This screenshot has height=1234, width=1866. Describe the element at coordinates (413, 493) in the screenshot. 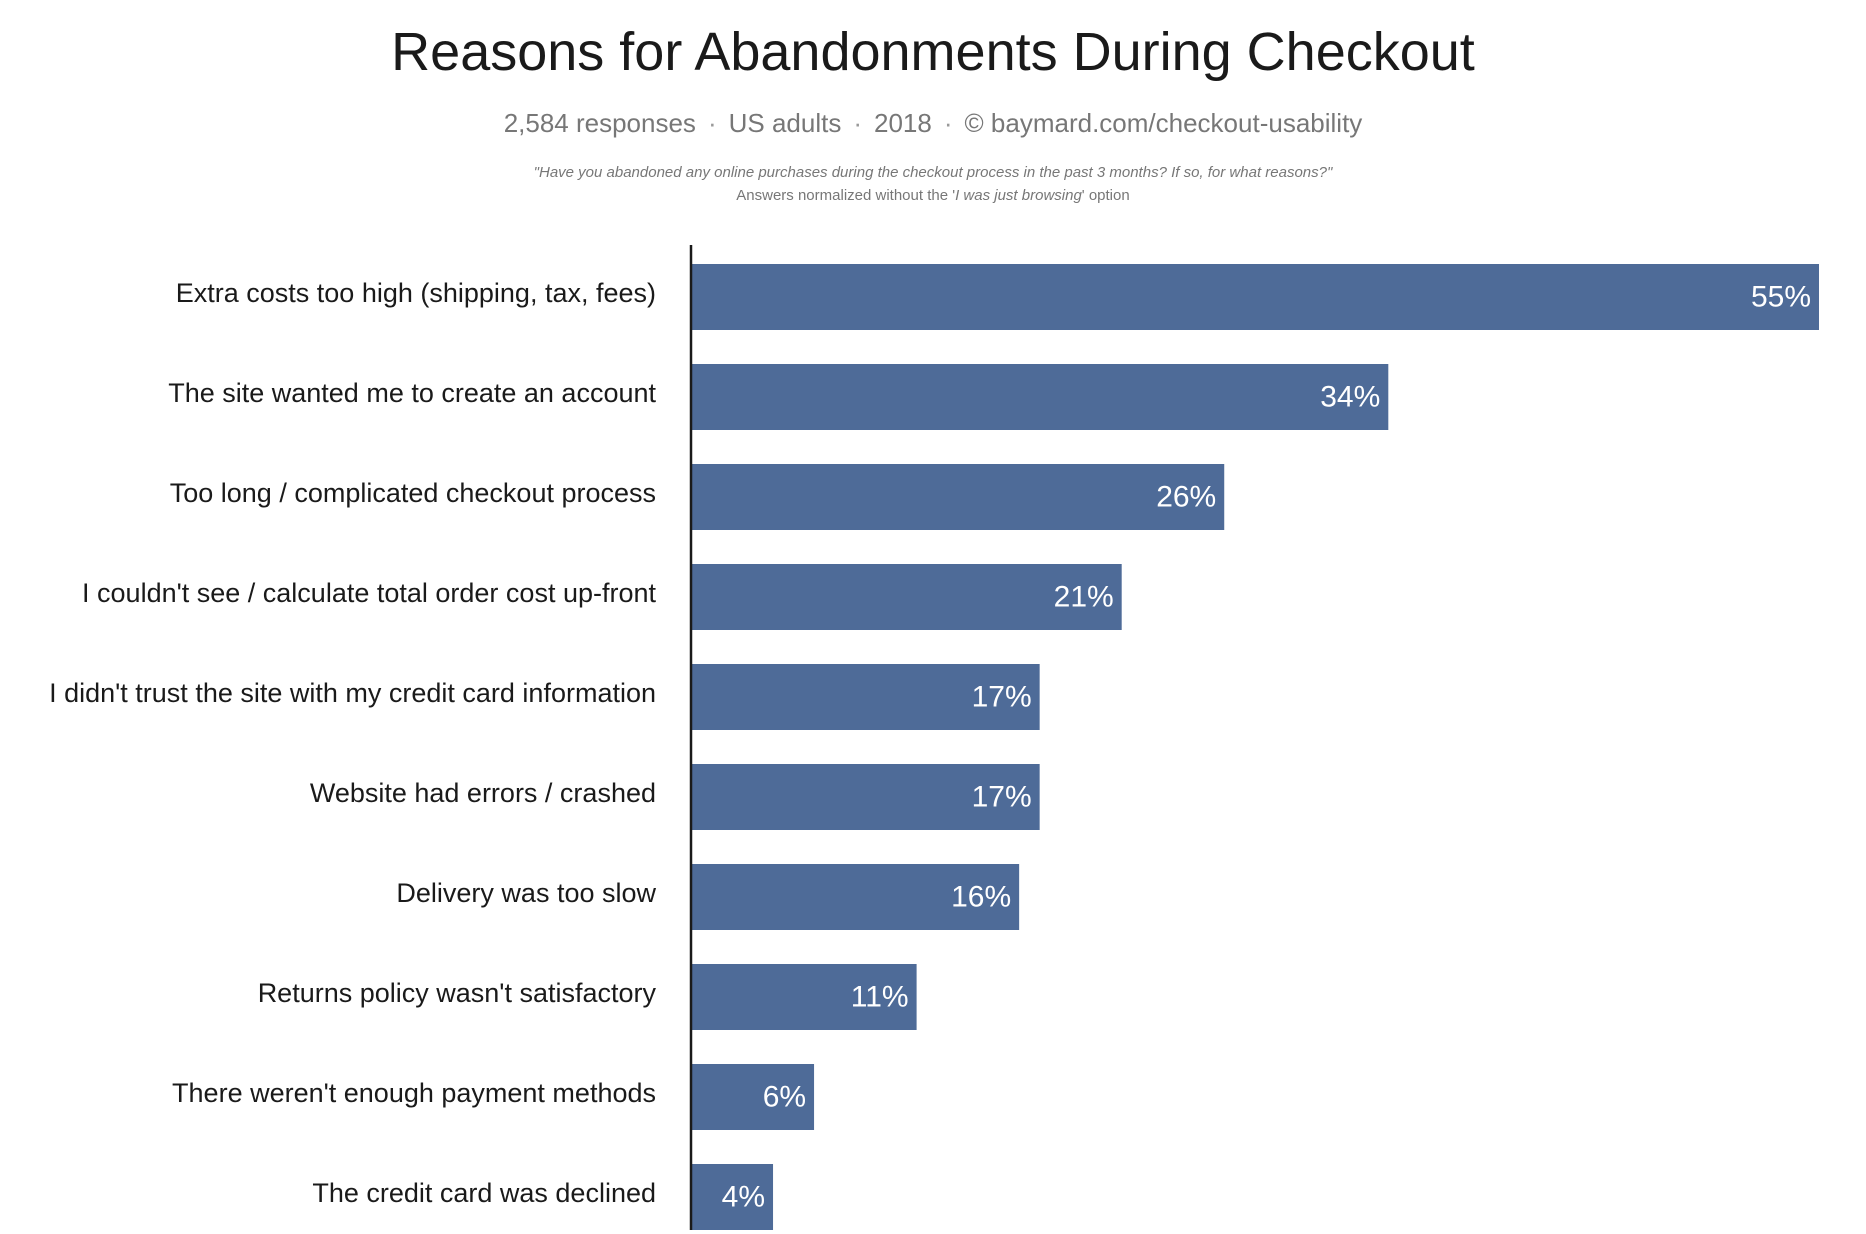

I see `category-label-3: Too long / complicated checkout process` at that location.